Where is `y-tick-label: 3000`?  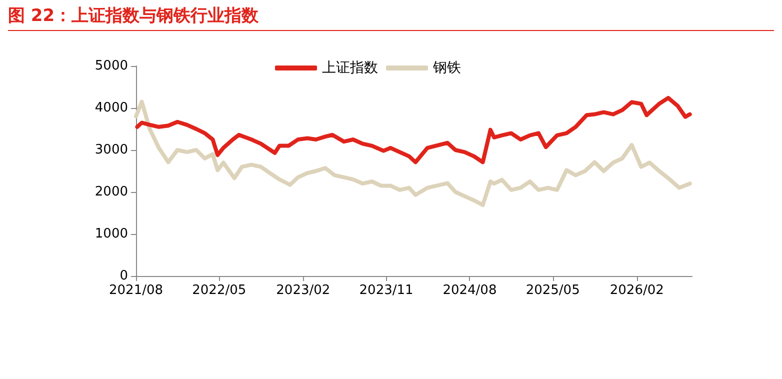 y-tick-label: 3000 is located at coordinates (111, 150).